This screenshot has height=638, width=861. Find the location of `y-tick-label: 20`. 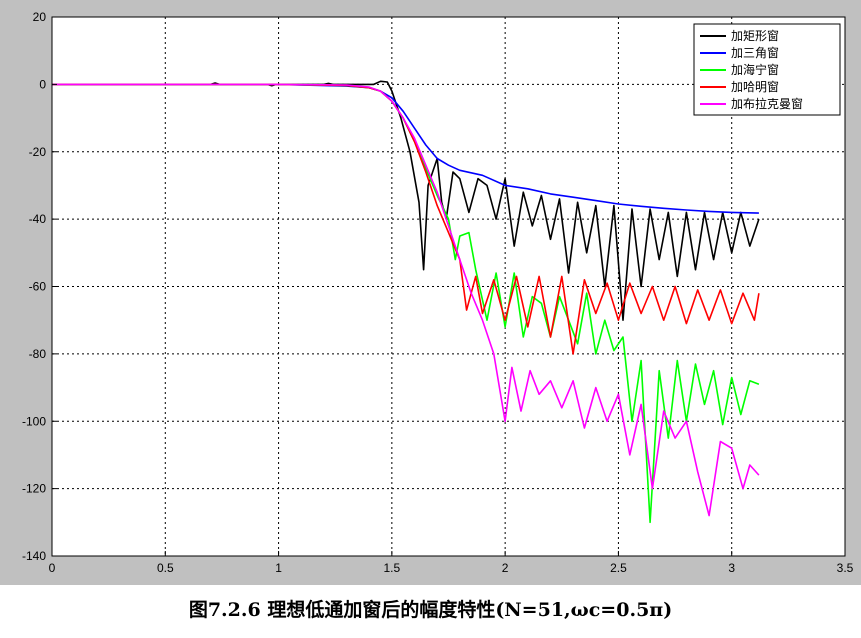

y-tick-label: 20 is located at coordinates (40, 17).